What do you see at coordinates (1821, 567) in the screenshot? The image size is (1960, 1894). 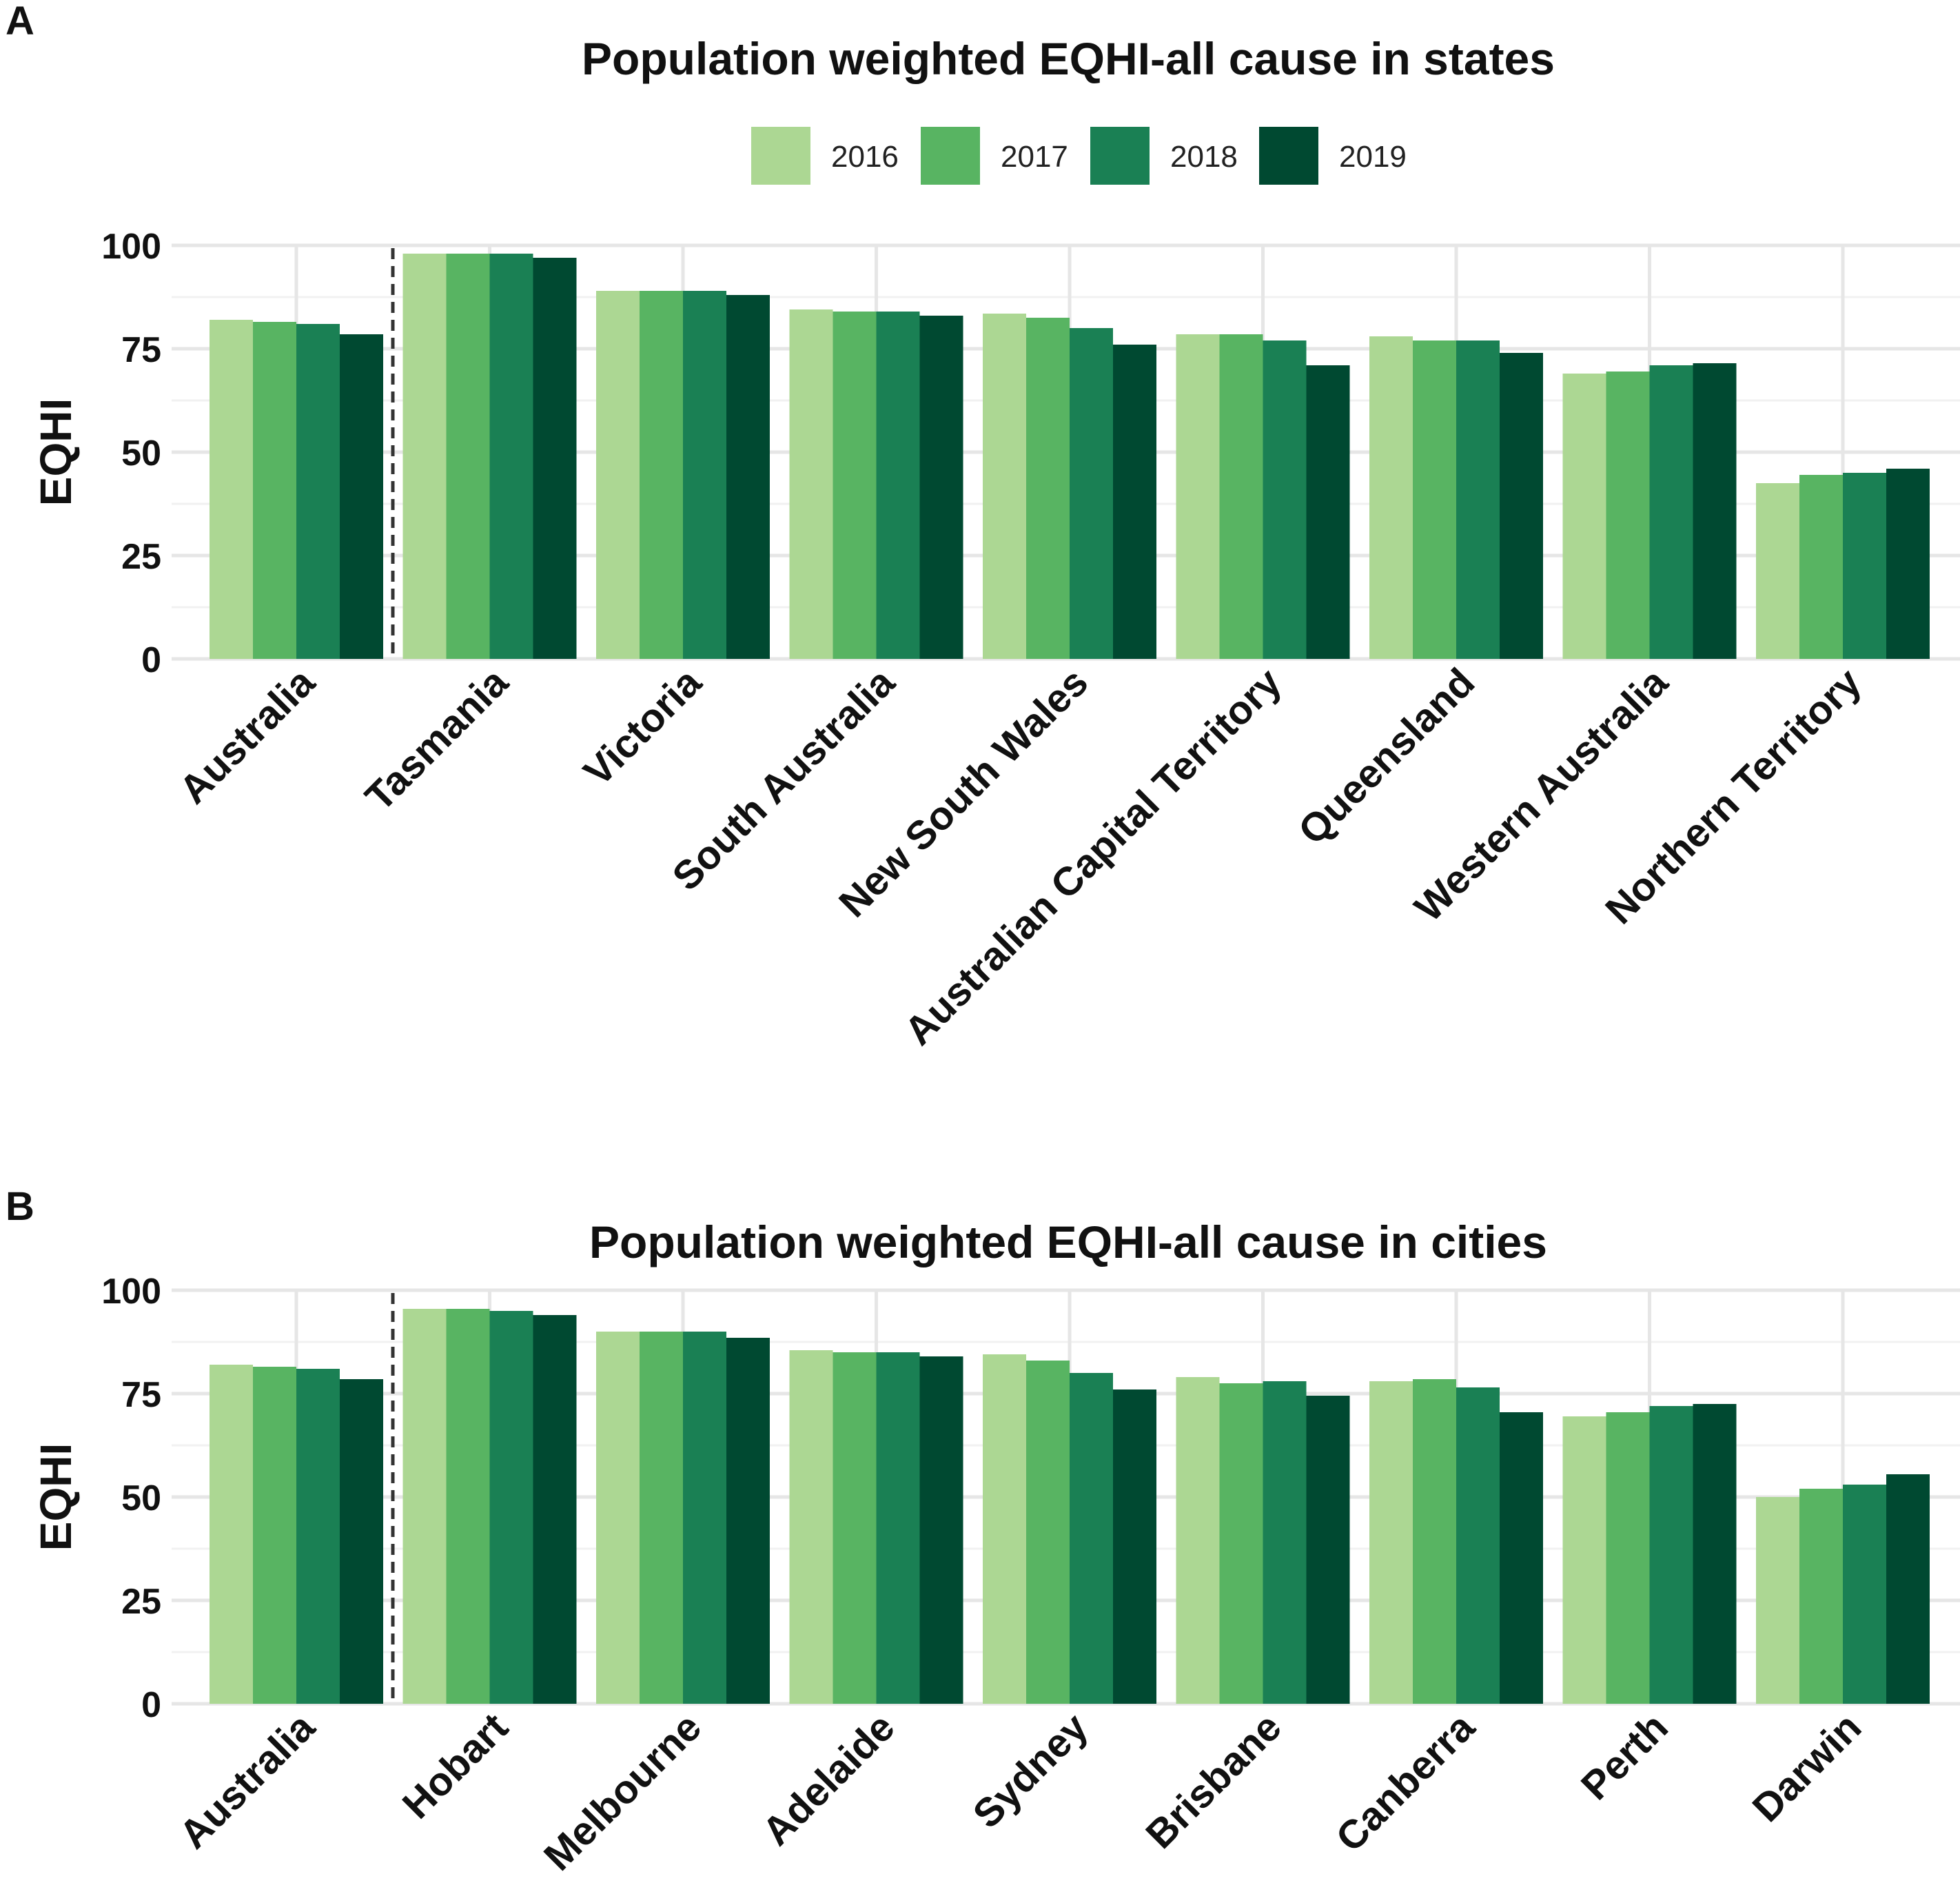 I see `bar-northern-territory-2017` at bounding box center [1821, 567].